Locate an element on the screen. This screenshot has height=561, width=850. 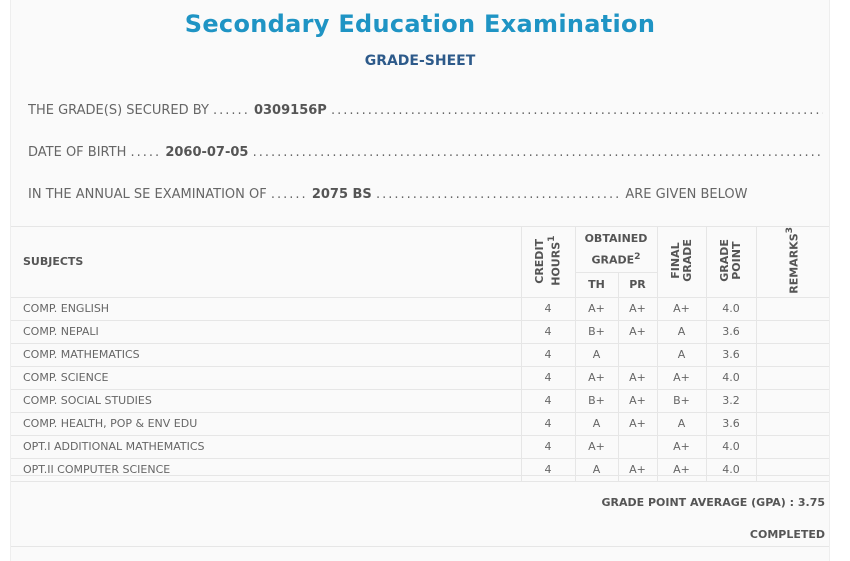
exam-label: IN THE ANNUAL SE EXAMINATION OF is located at coordinates (147, 194).